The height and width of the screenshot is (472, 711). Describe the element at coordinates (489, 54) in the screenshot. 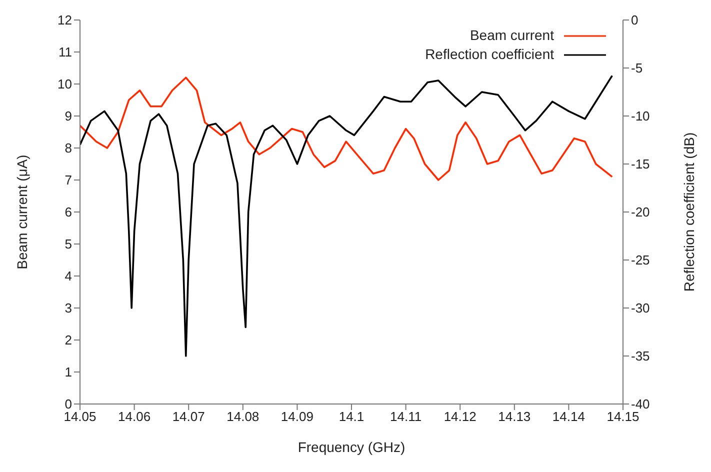

I see `legend-label: Reflection coefficient` at that location.